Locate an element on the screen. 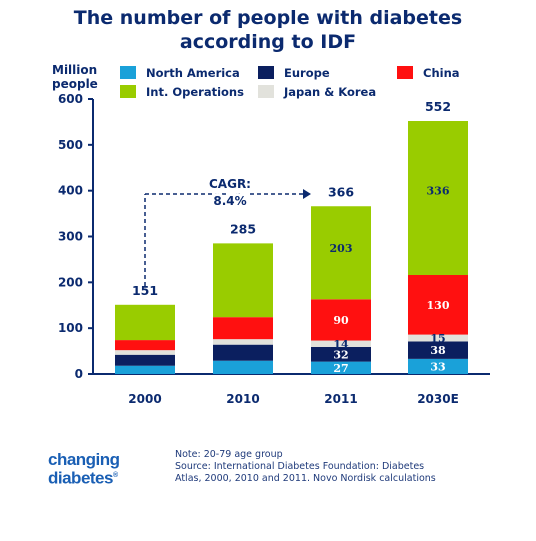  y-axis-label-line2: people is located at coordinates (75, 84).